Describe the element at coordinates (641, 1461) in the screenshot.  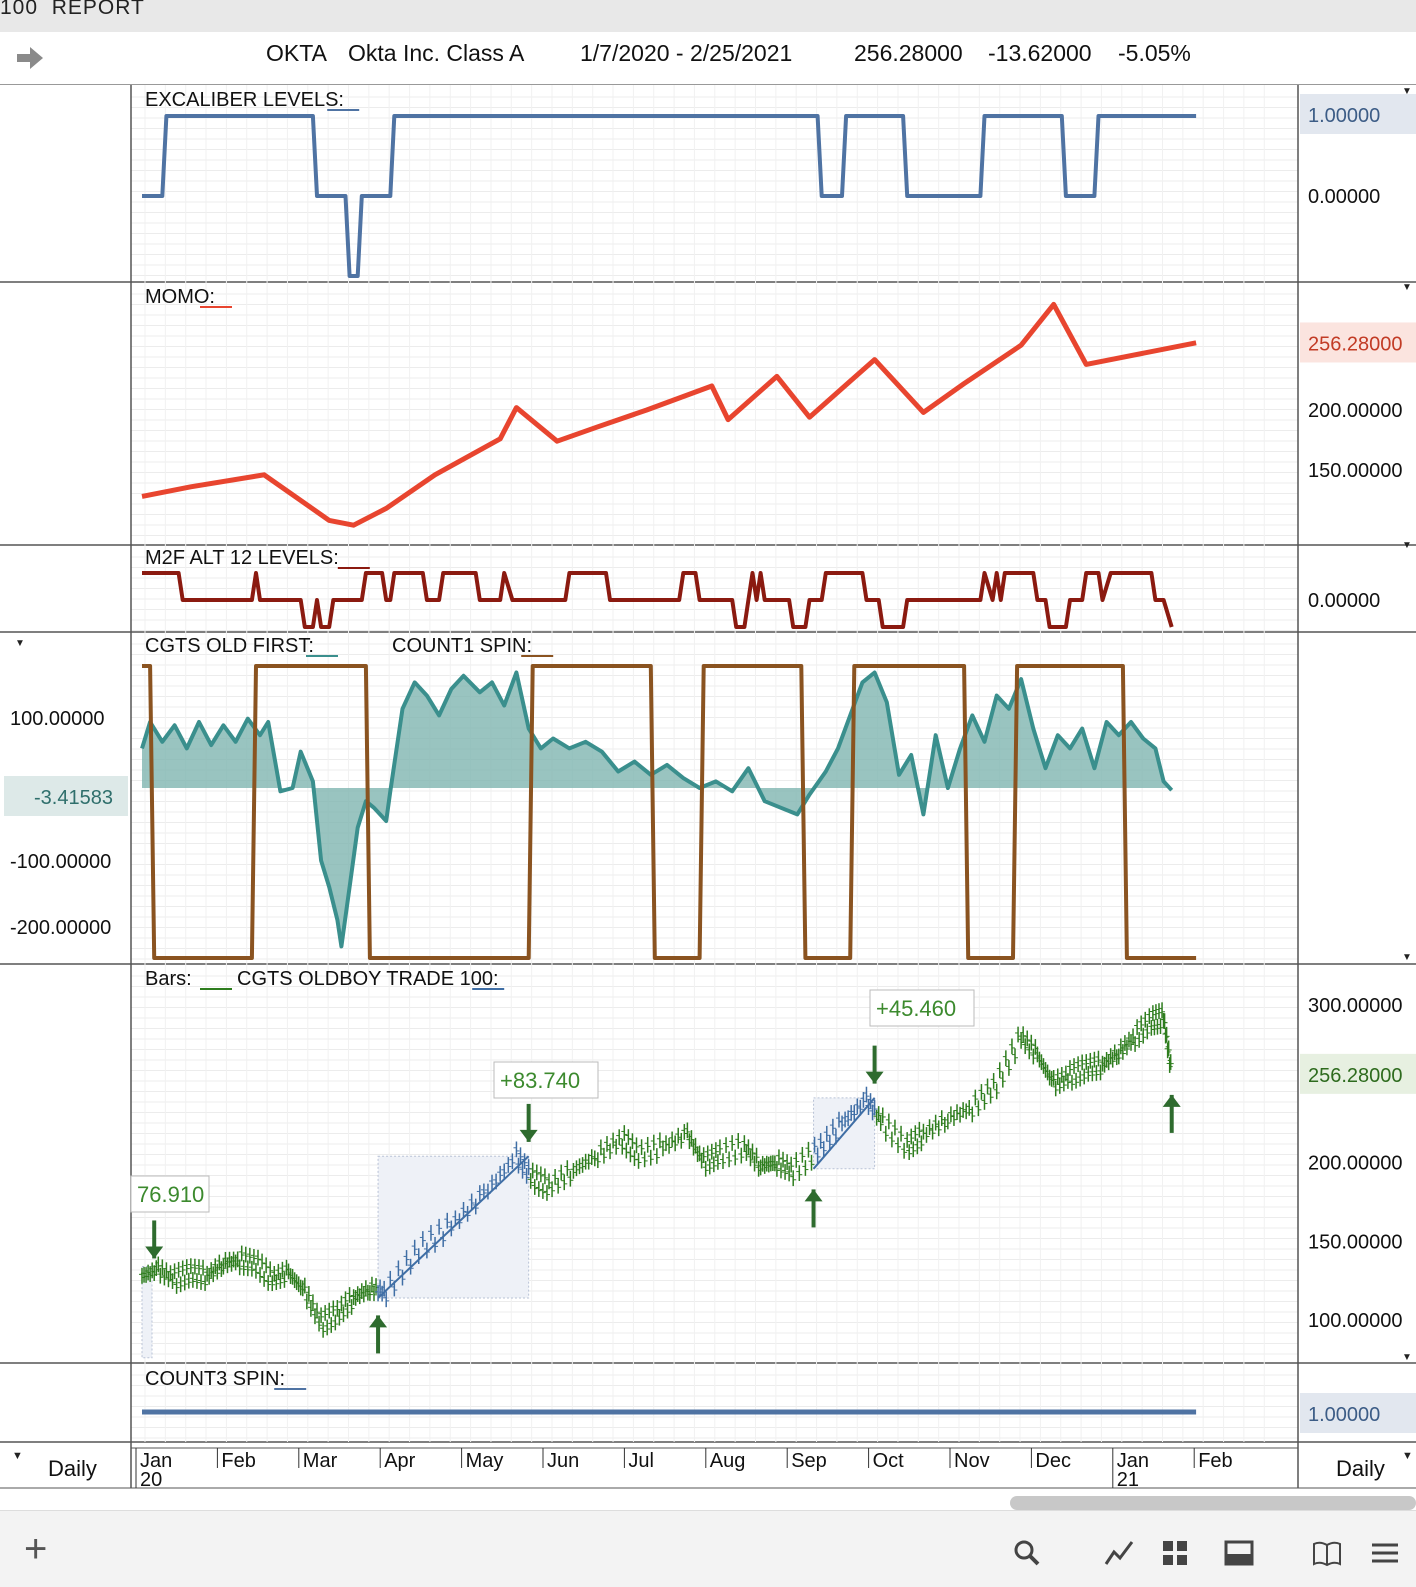
I see `month-label: Jul` at that location.